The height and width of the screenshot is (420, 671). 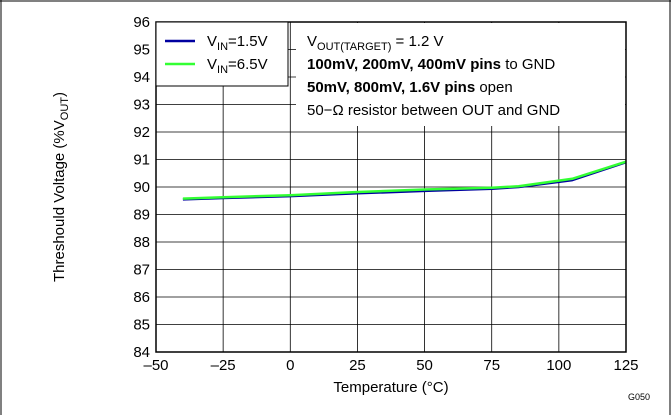 What do you see at coordinates (141, 297) in the screenshot?
I see `y-tick-label: 86` at bounding box center [141, 297].